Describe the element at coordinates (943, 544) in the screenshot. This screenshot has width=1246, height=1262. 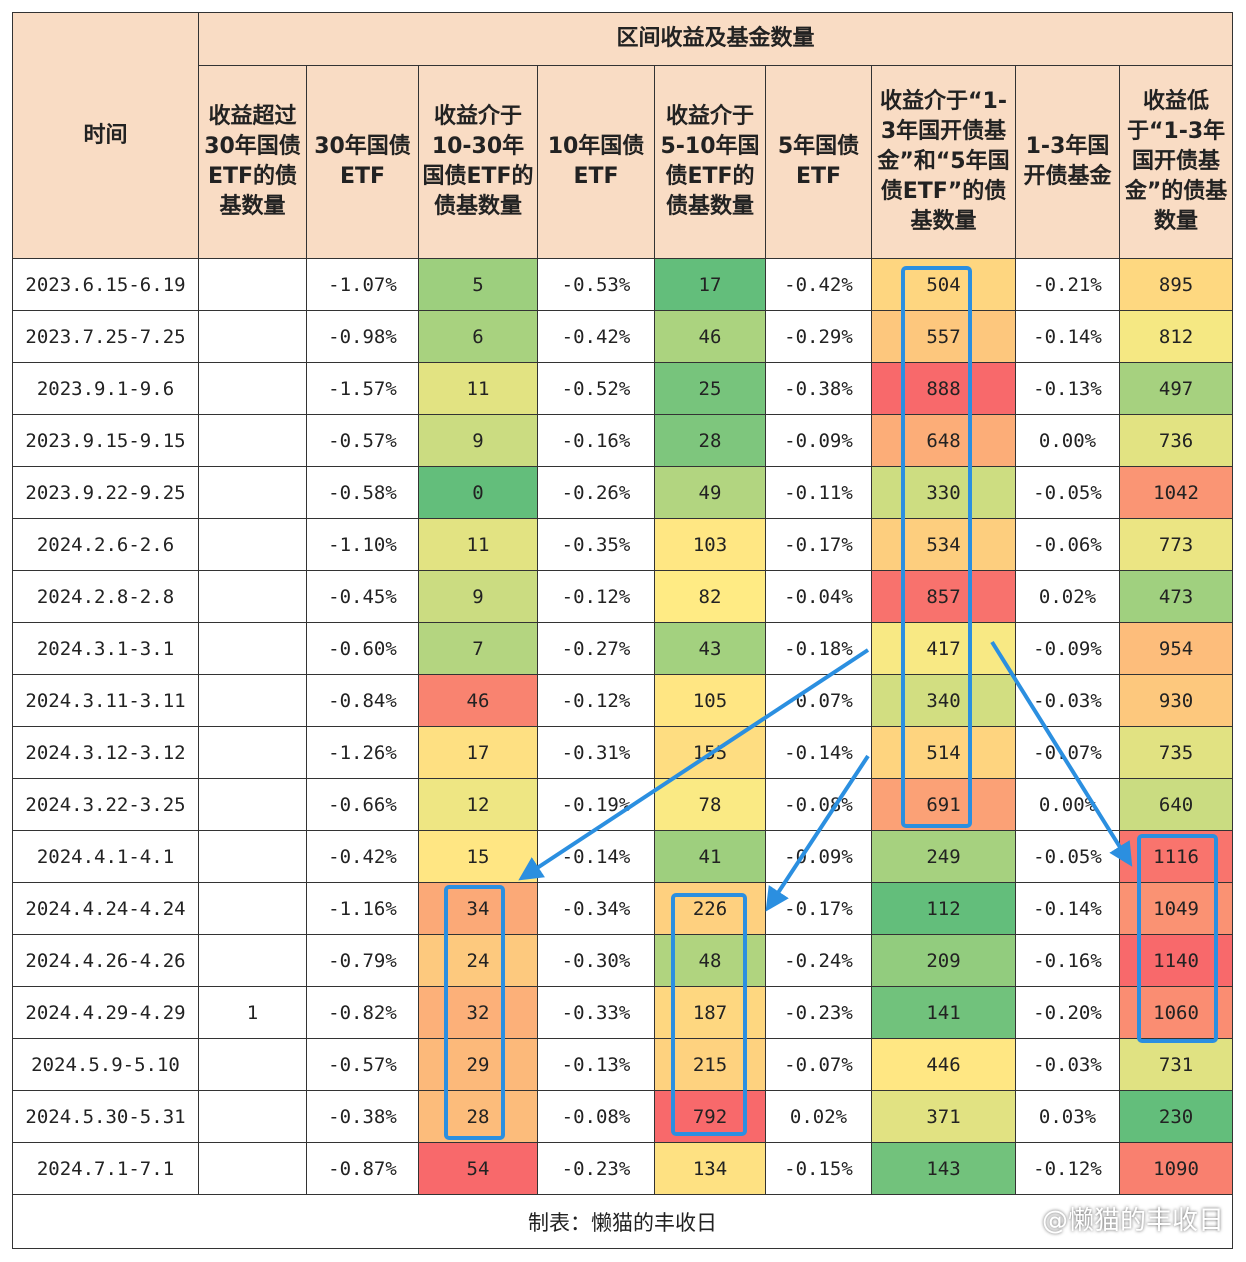
I see `value-cell: 534` at that location.